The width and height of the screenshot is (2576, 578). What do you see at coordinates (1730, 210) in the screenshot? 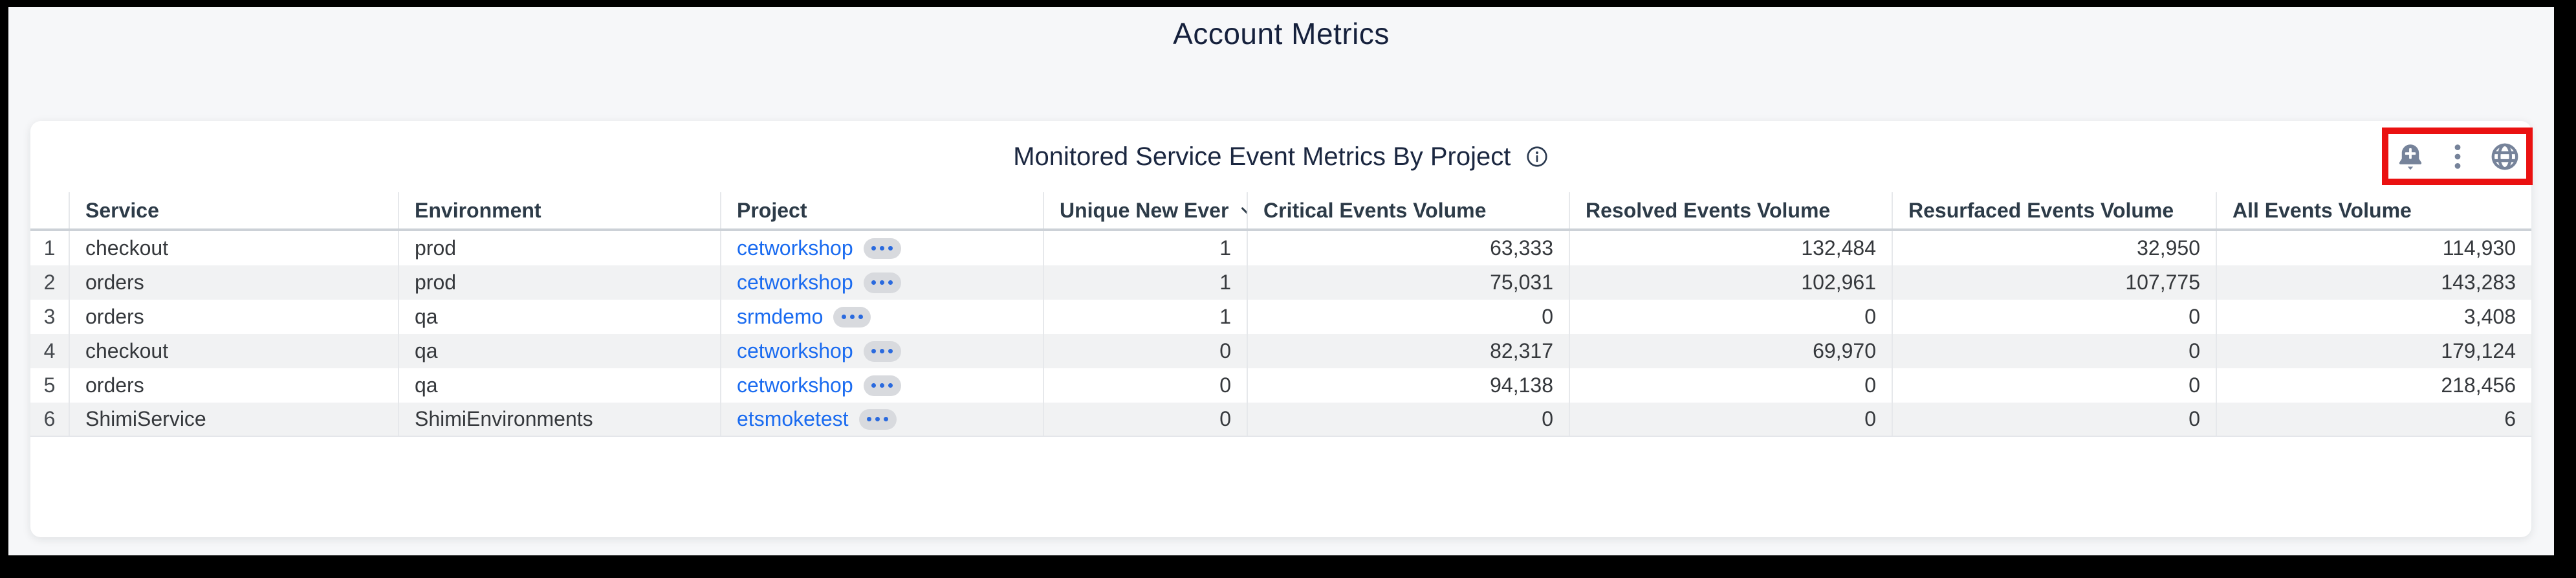
I see `header-resolved: Resolved Events Volume` at bounding box center [1730, 210].